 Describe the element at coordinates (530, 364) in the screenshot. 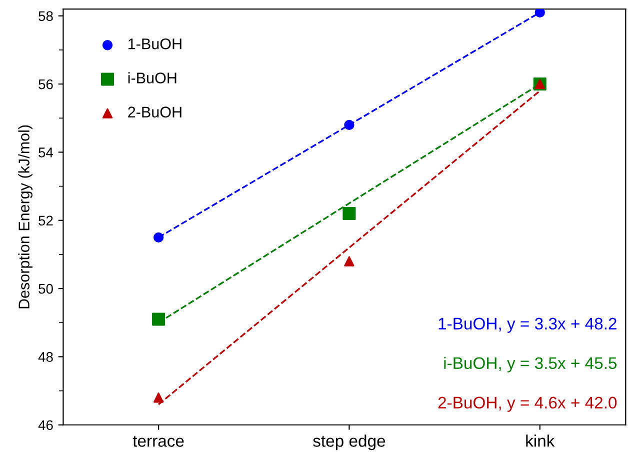

I see `annotation: i-BuOH, y = 3.5x + 45.5` at that location.